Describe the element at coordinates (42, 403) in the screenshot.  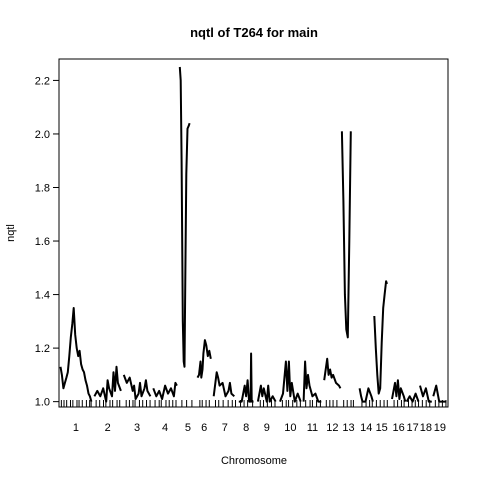
I see `y-tick-label: 1.0` at that location.